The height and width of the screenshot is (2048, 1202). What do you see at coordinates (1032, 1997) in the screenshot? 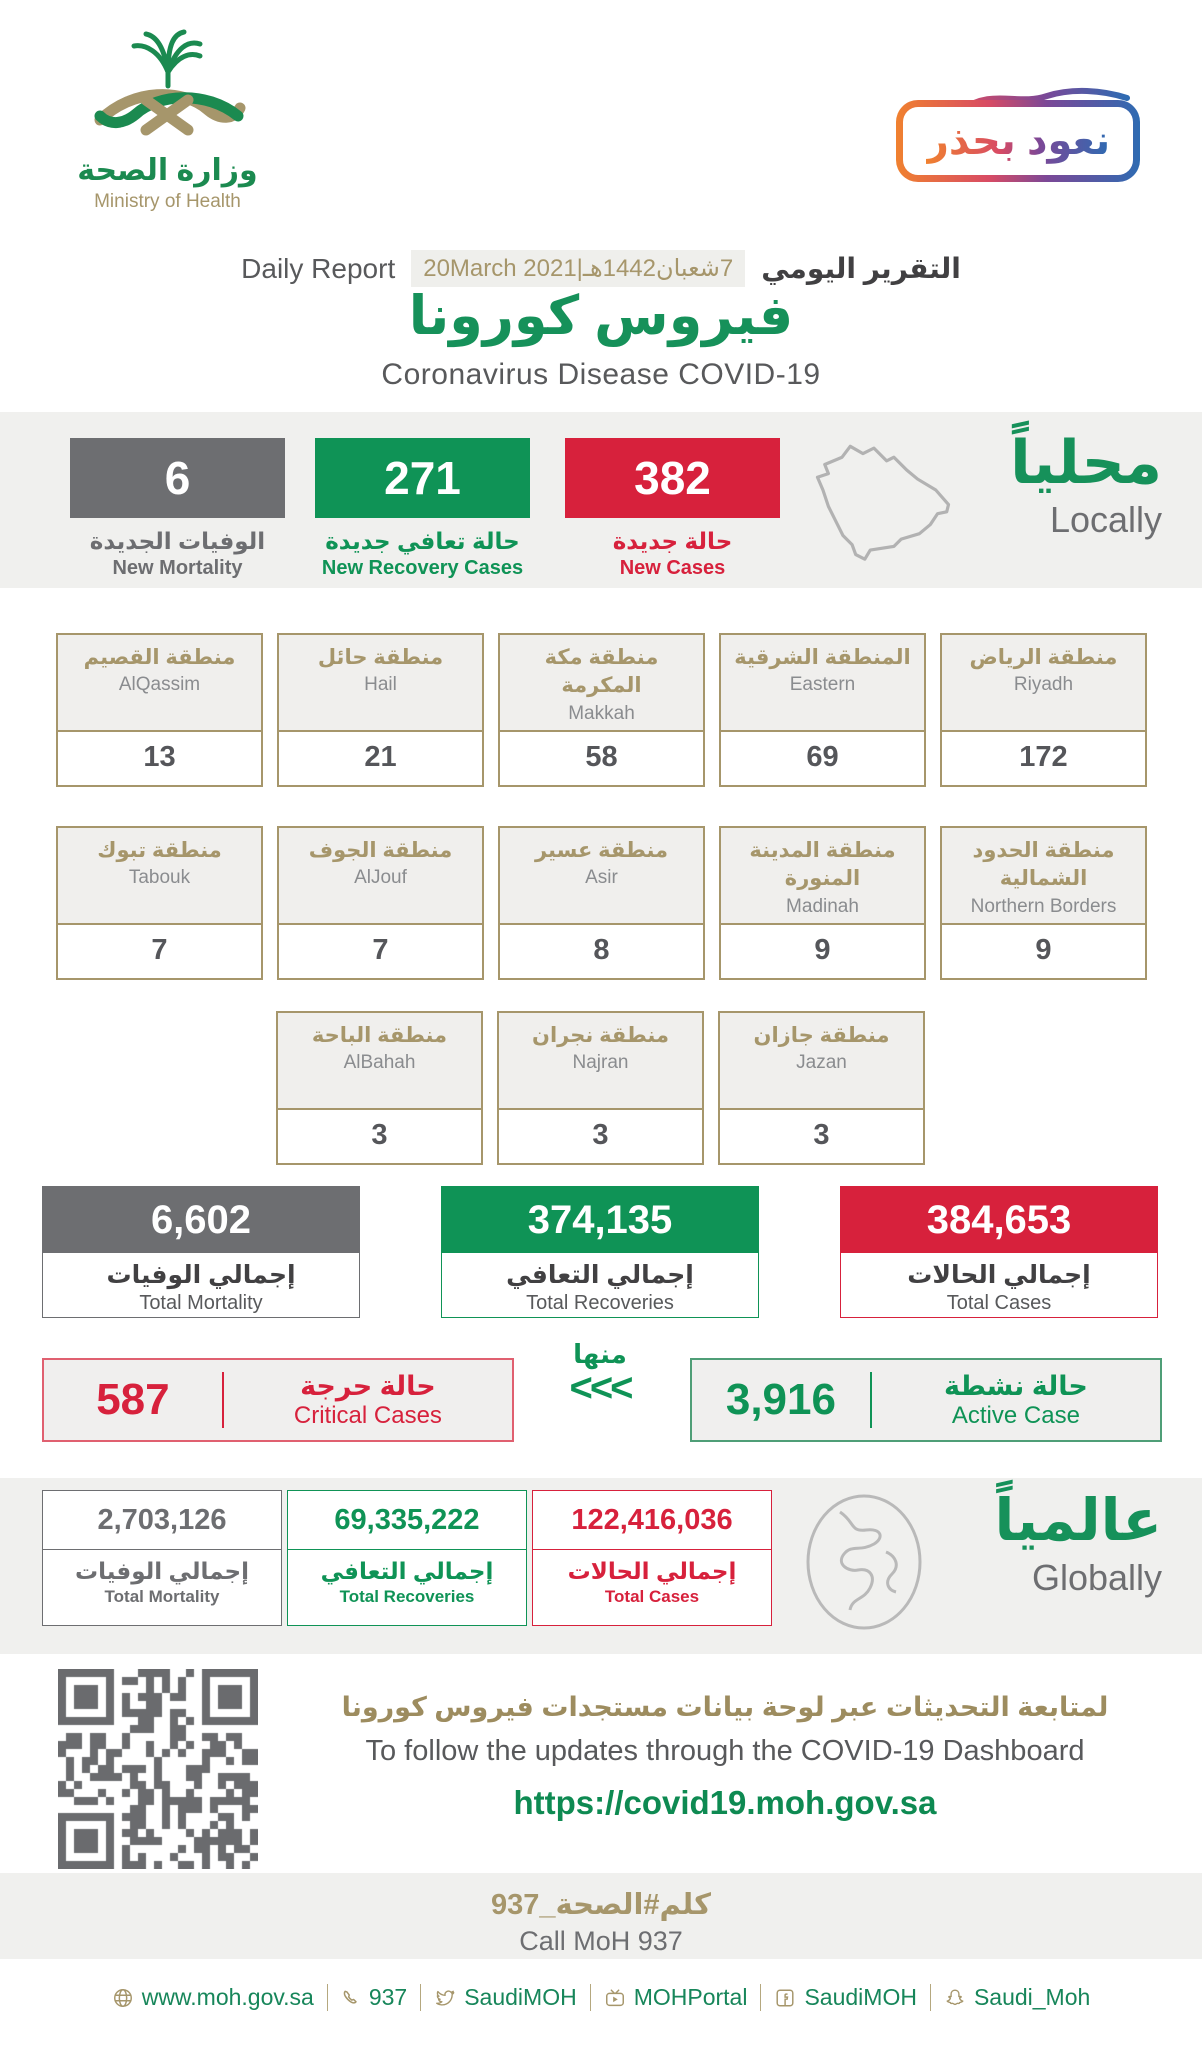
I see `footer-contact-text: Saudi_Moh` at bounding box center [1032, 1997].